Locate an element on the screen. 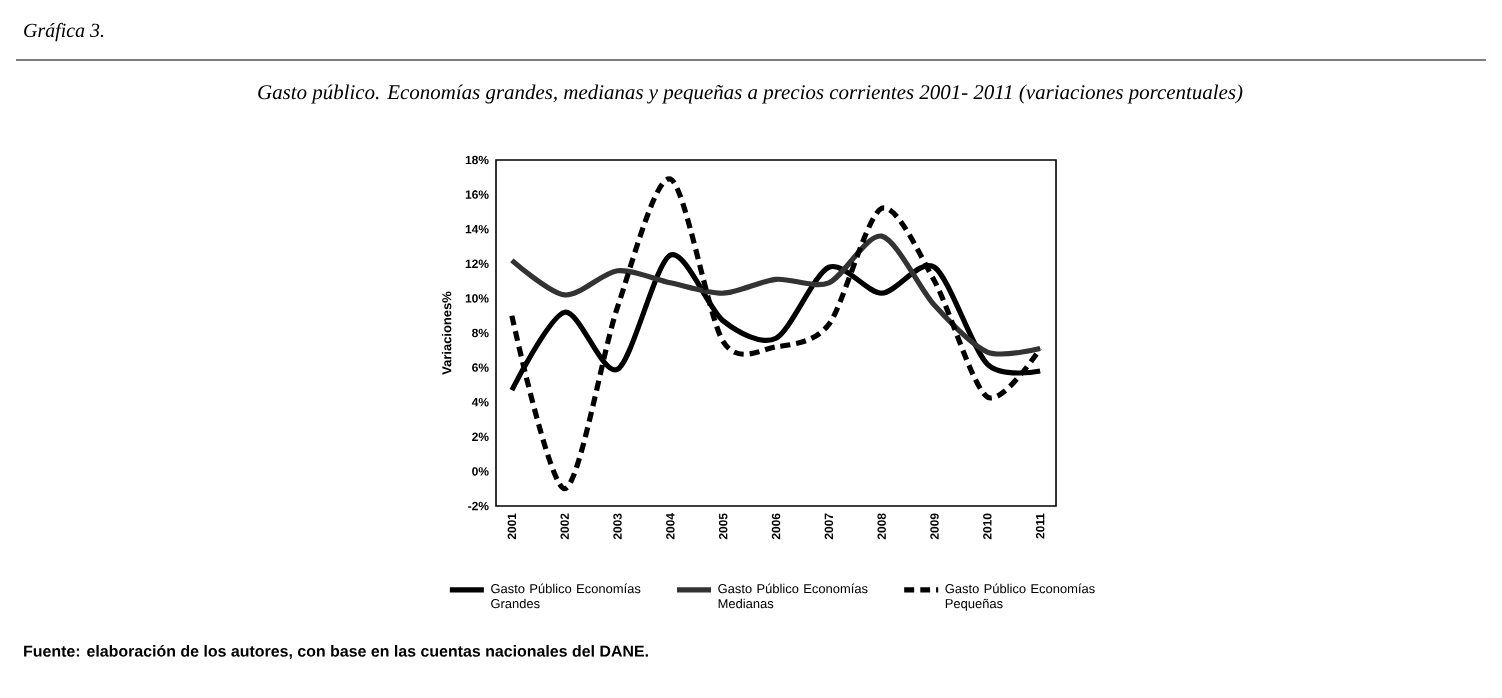 This screenshot has width=1502, height=698. chart-title: Gasto público. Economías grandes, medianas y pequeñas a precios corrientes 2001- 2011 (variaciones porcentuales) is located at coordinates (750, 94).